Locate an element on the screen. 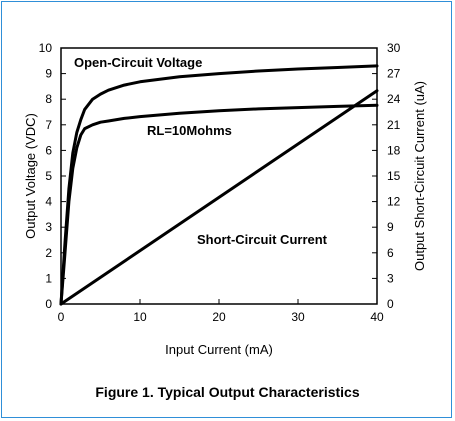 This screenshot has height=421, width=455. y-left-tick-label: 7 is located at coordinates (48, 125).